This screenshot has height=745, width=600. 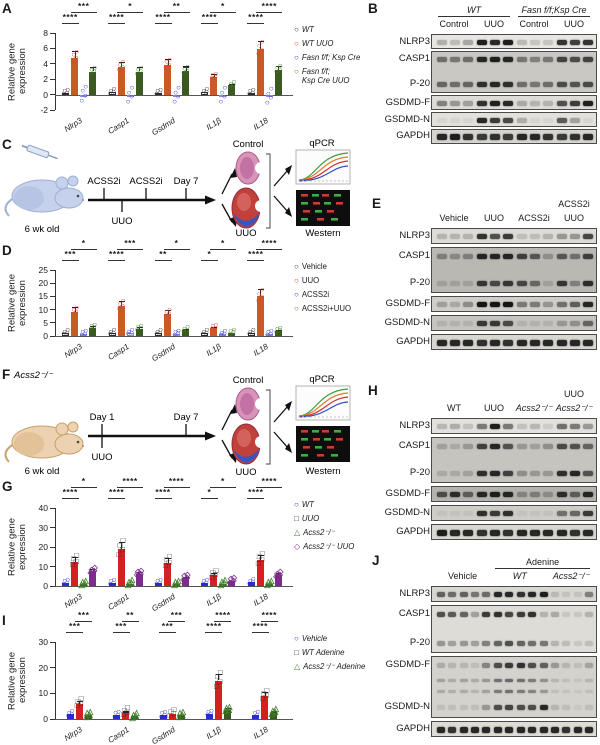 What do you see at coordinates (317, 43) in the screenshot?
I see `legend-label: WT UUO` at bounding box center [317, 43].